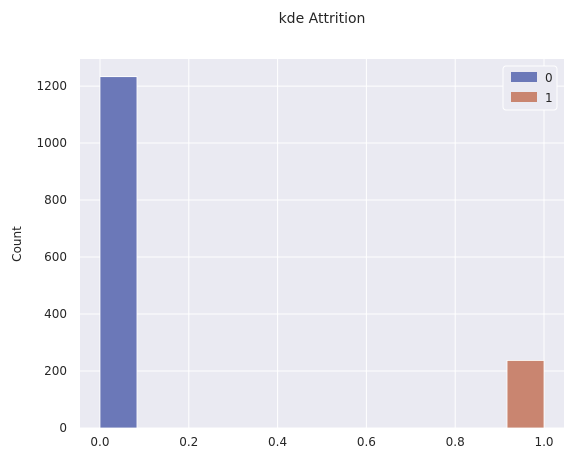  I want to click on chart-title: kde Attrition, so click(322, 19).